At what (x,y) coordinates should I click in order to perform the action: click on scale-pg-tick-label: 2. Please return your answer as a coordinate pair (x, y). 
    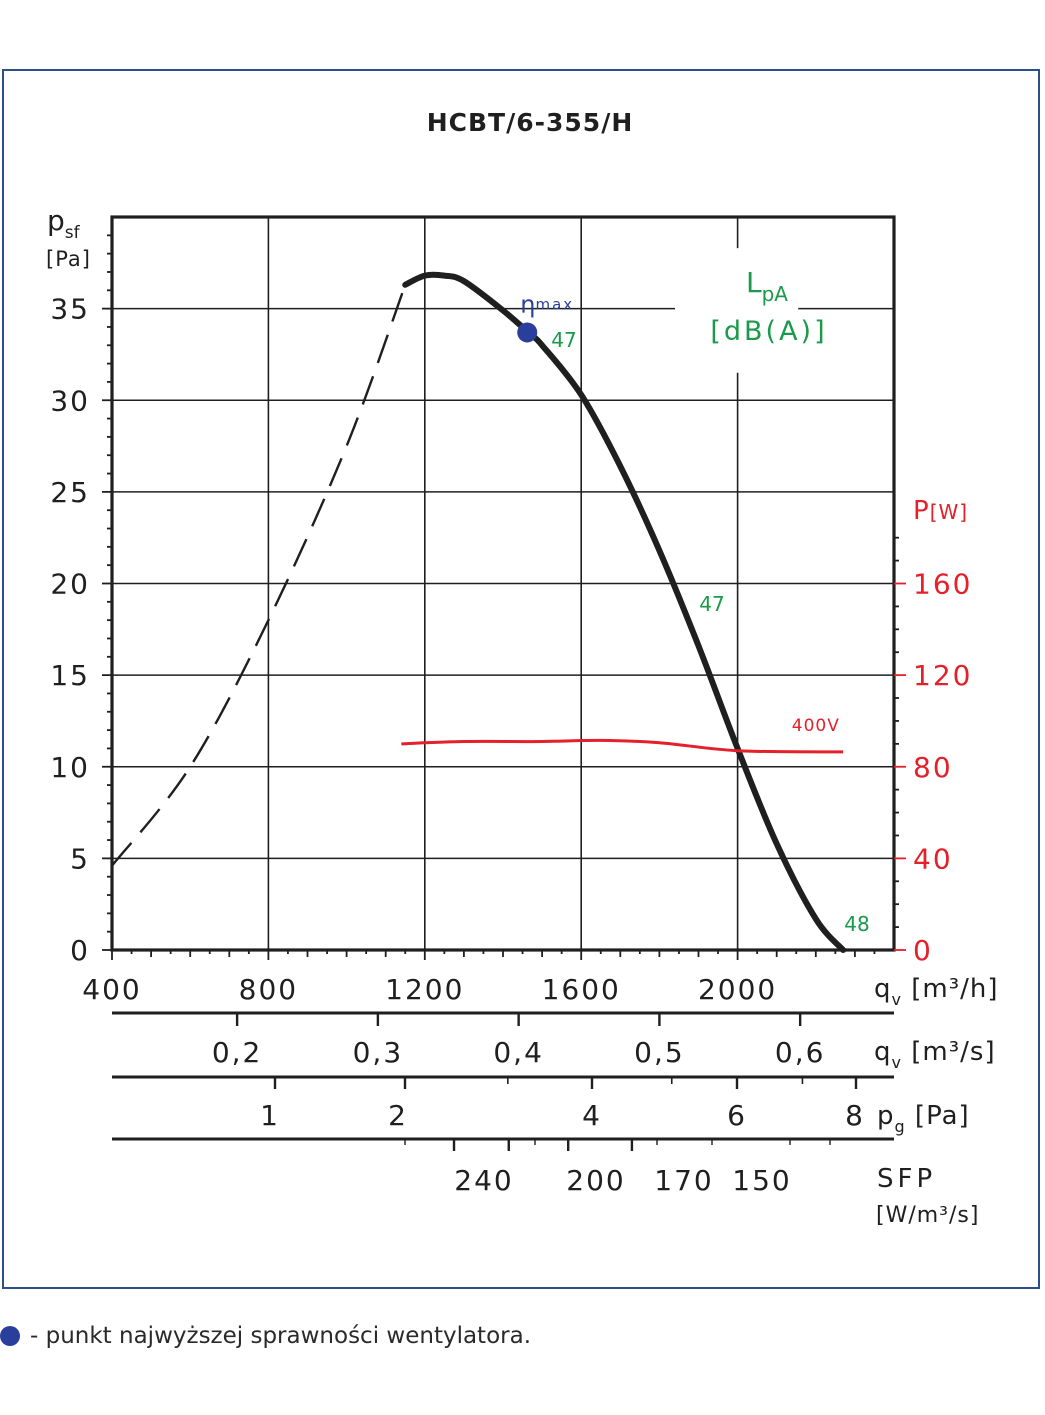
    Looking at the image, I should click on (398, 1115).